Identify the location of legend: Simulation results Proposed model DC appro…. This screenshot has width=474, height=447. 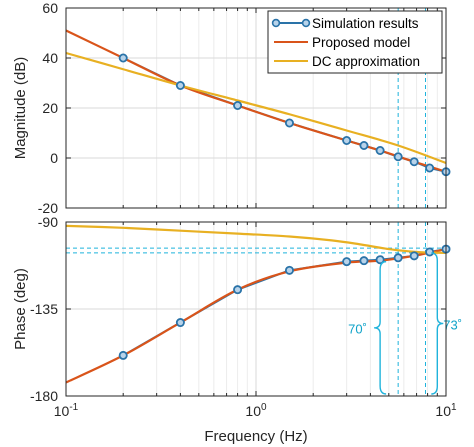
(355, 42).